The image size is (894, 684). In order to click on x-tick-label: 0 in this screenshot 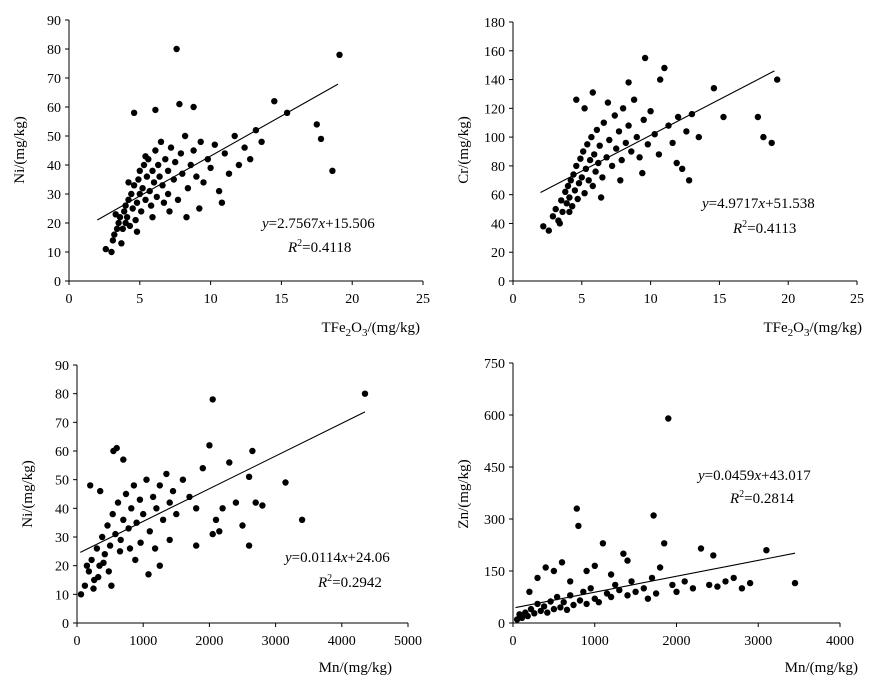, I will do `click(77, 641)`.